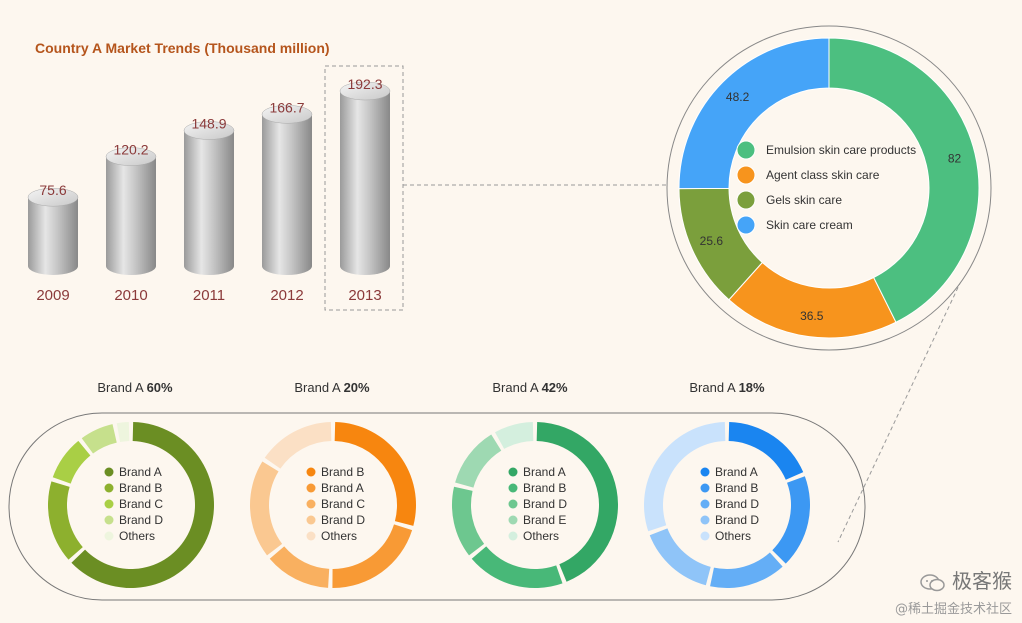 The image size is (1022, 623). Describe the element at coordinates (712, 241) in the screenshot. I see `slice-value-label: 25.6` at that location.